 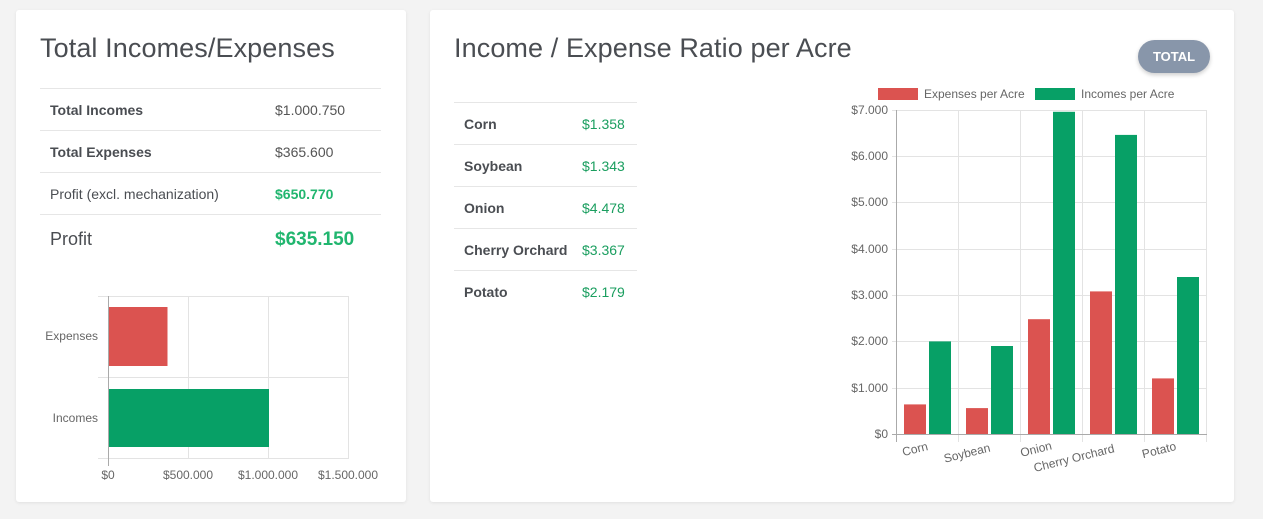 I want to click on table-row: Potato $2.179, so click(x=545, y=291).